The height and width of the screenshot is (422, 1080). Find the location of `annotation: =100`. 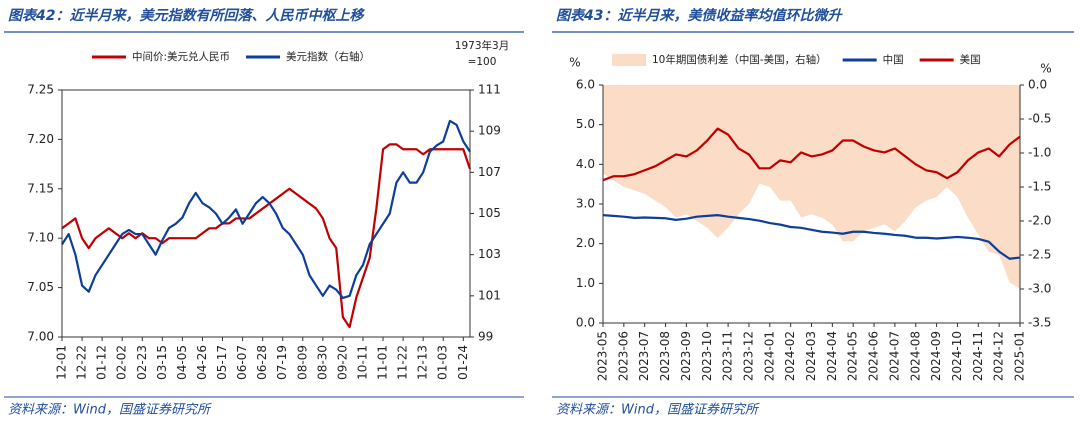

annotation: =100 is located at coordinates (482, 62).